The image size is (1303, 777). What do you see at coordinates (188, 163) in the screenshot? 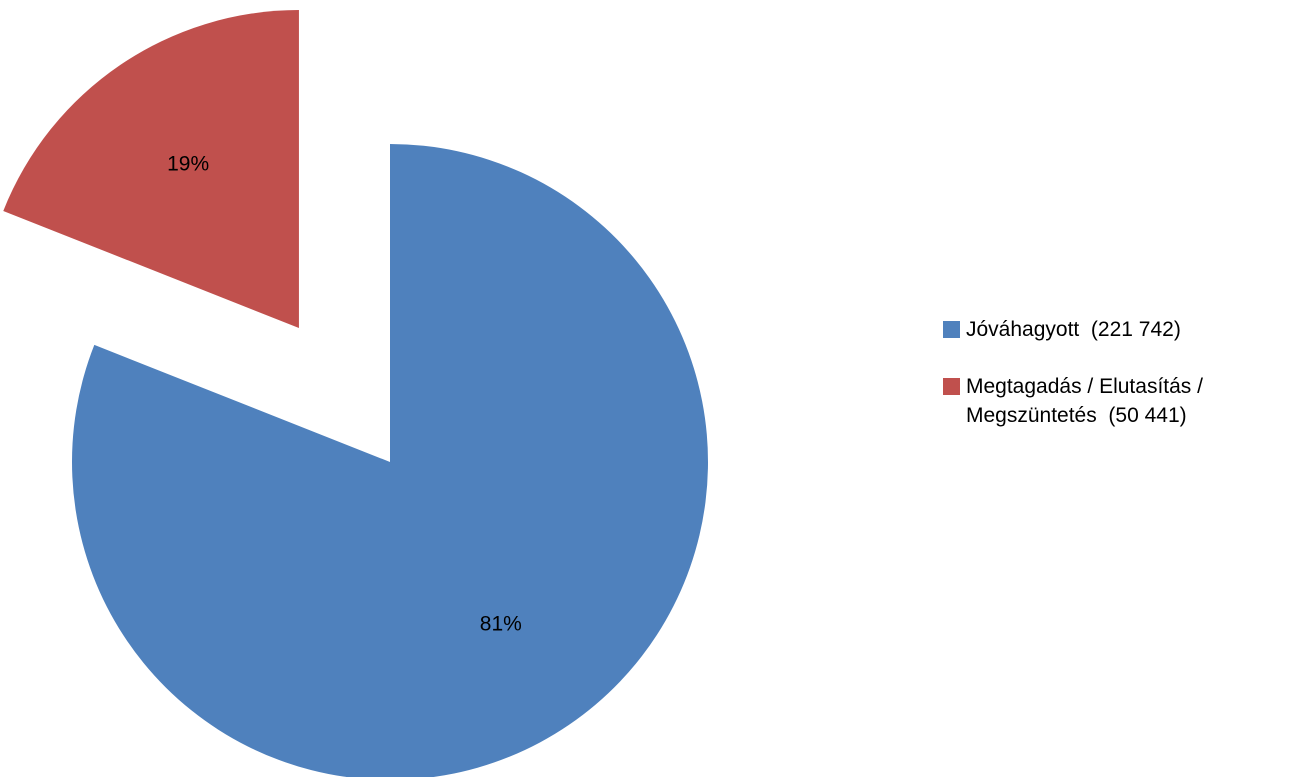
I see `data-label: 19%` at bounding box center [188, 163].